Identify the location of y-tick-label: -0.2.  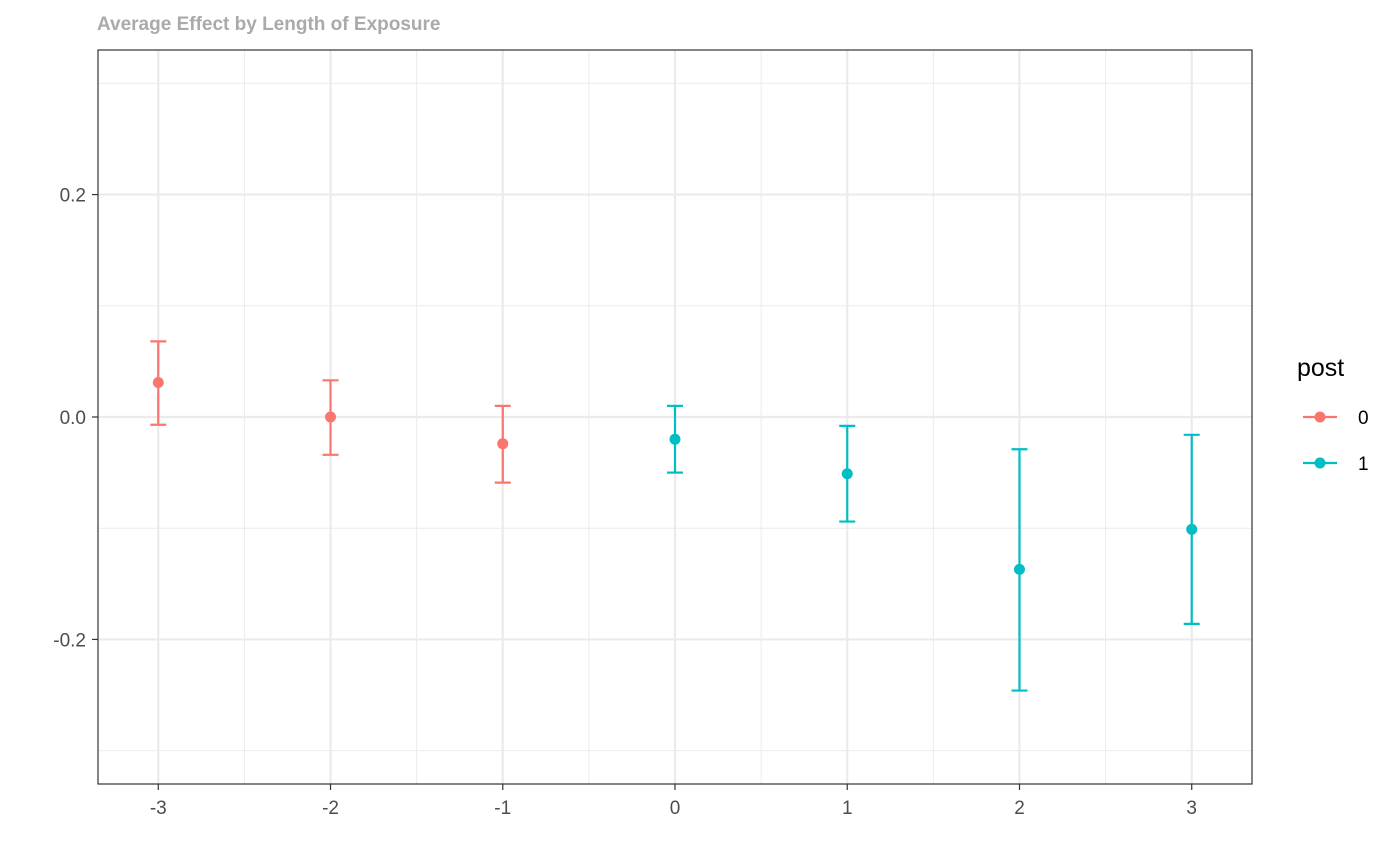
(69, 640).